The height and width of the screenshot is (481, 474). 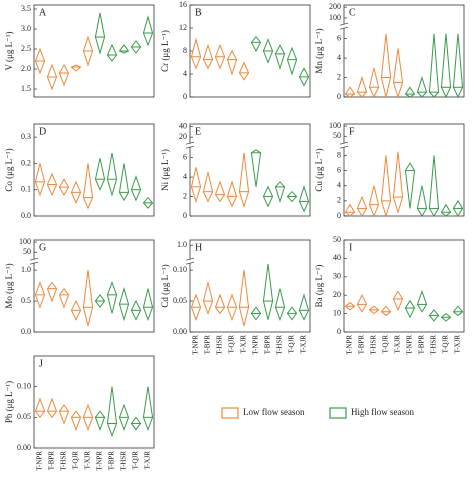 What do you see at coordinates (165, 285) in the screenshot?
I see `y-axis-label: Cd (μg L⁻¹)` at bounding box center [165, 285].